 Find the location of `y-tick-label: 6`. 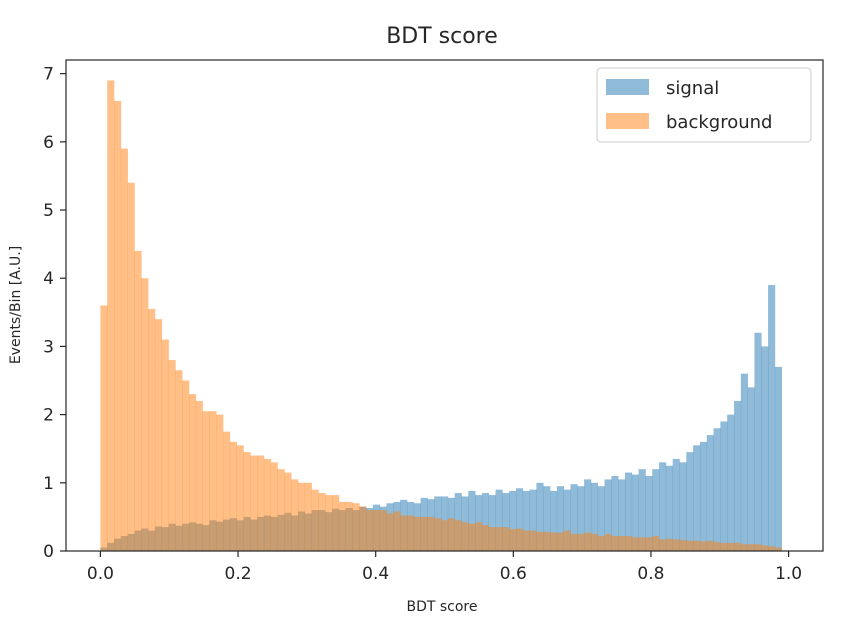

y-tick-label: 6 is located at coordinates (48, 143).